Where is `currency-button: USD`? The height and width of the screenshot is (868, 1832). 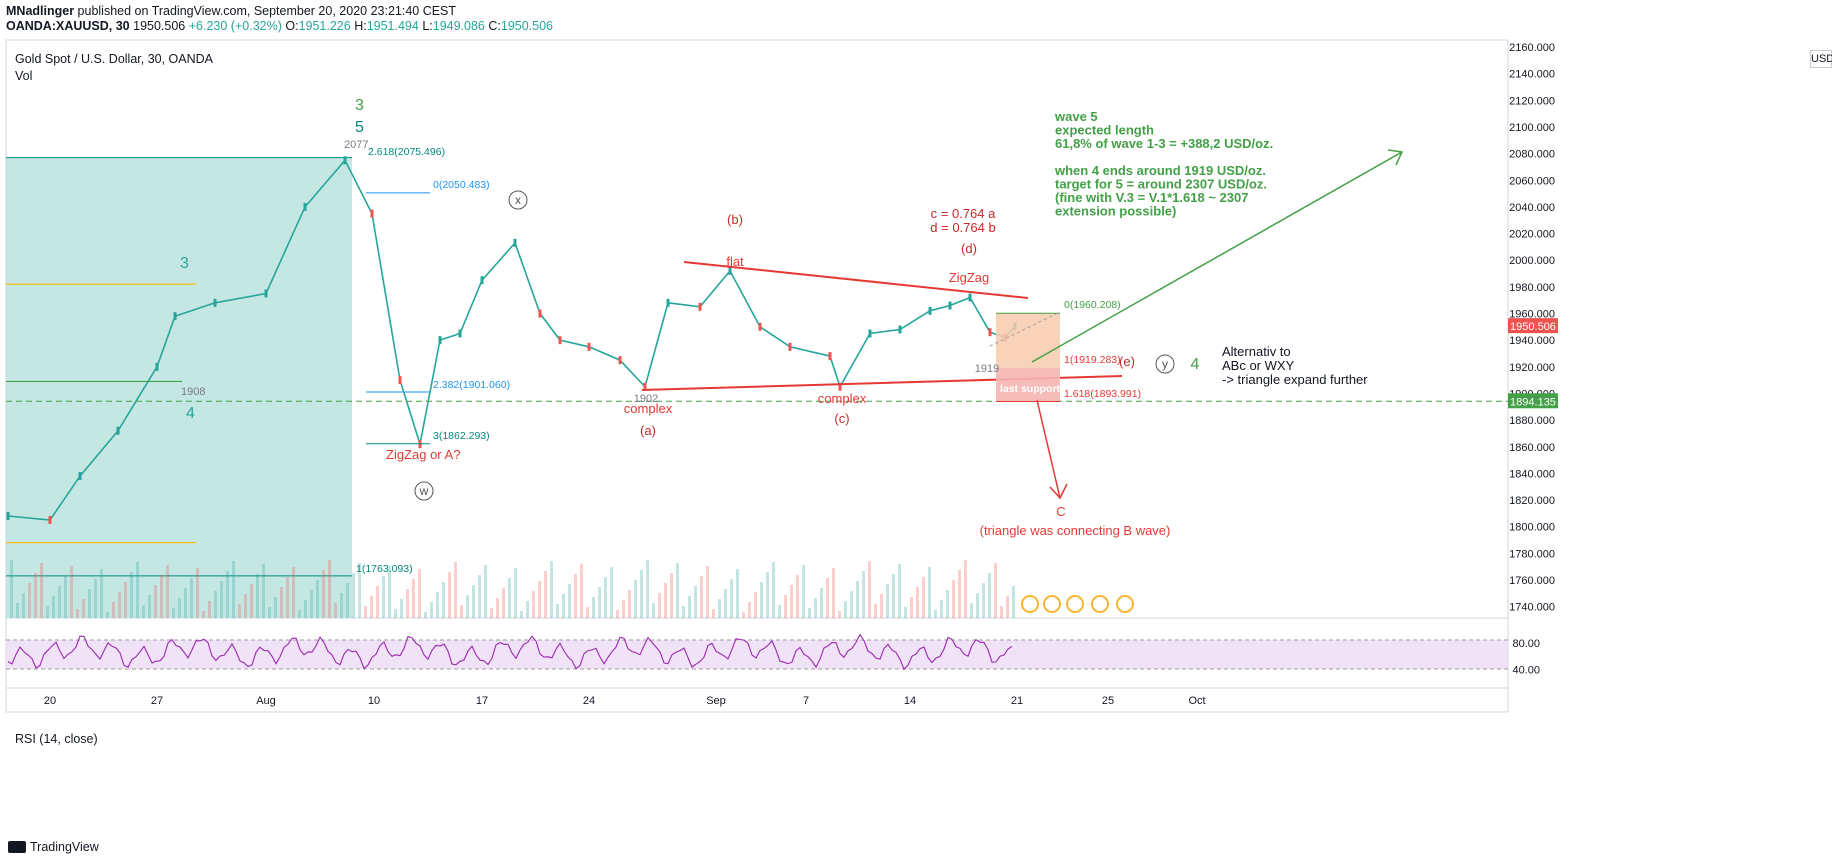
currency-button: USD is located at coordinates (1821, 59).